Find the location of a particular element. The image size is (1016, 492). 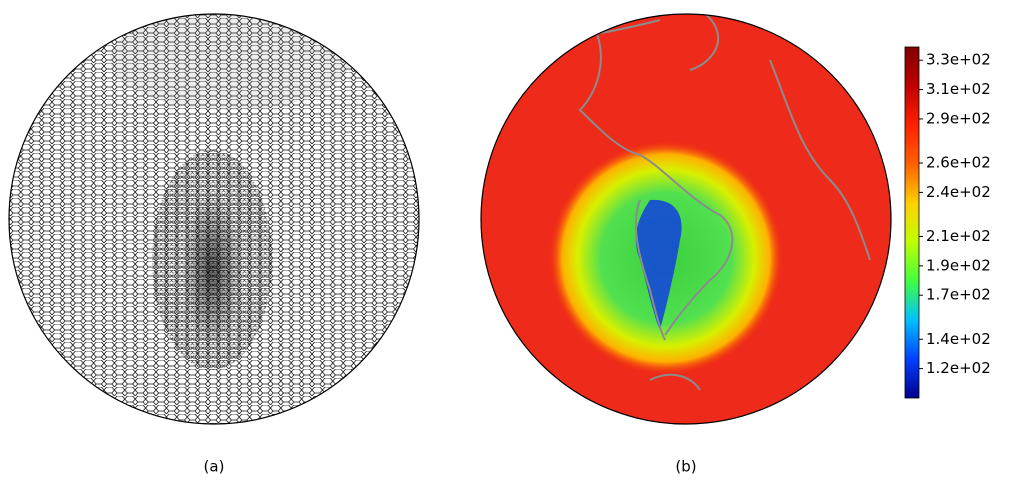

caption: (a) is located at coordinates (214, 467).